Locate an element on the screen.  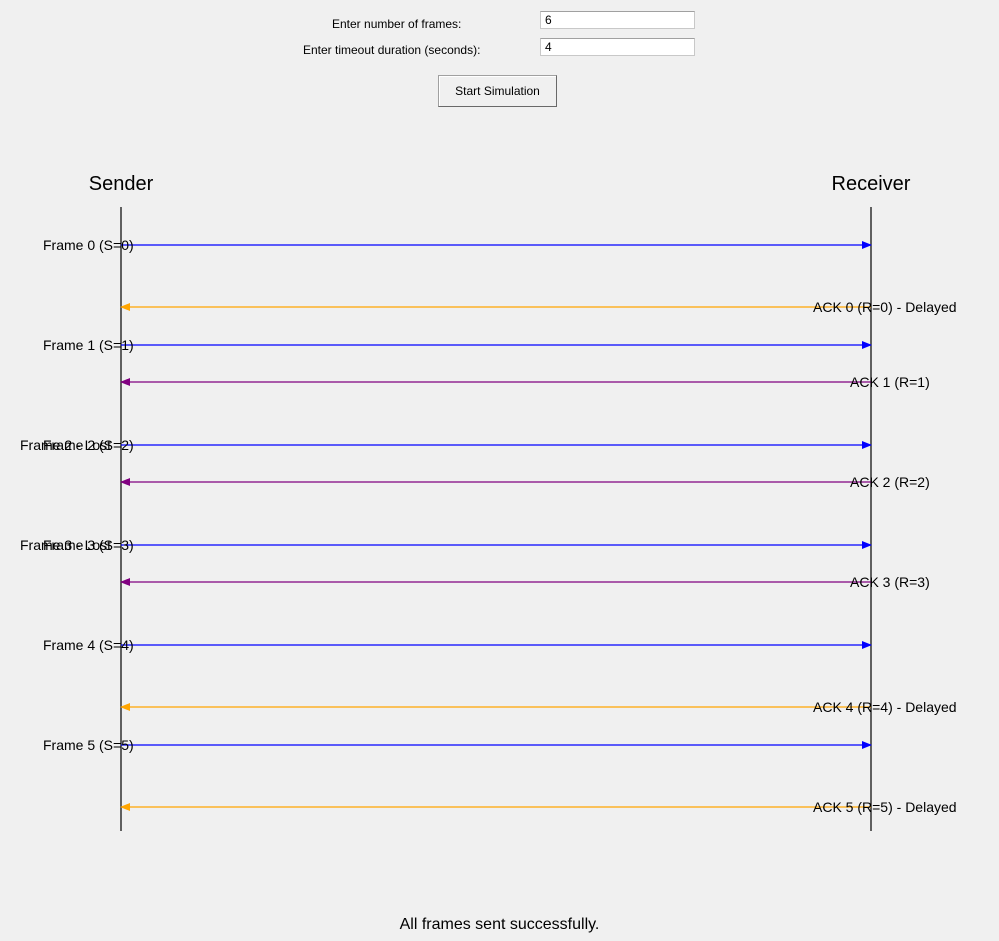
frame-label: Frame 5 (S=5) is located at coordinates (88, 745).